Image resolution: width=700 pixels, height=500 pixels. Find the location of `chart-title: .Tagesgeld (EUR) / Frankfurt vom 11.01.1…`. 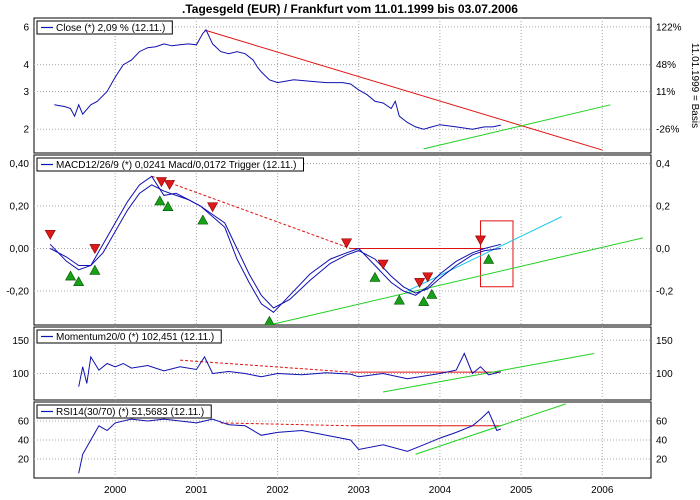

chart-title: .Tagesgeld (EUR) / Frankfurt vom 11.01.1… is located at coordinates (350, 9).